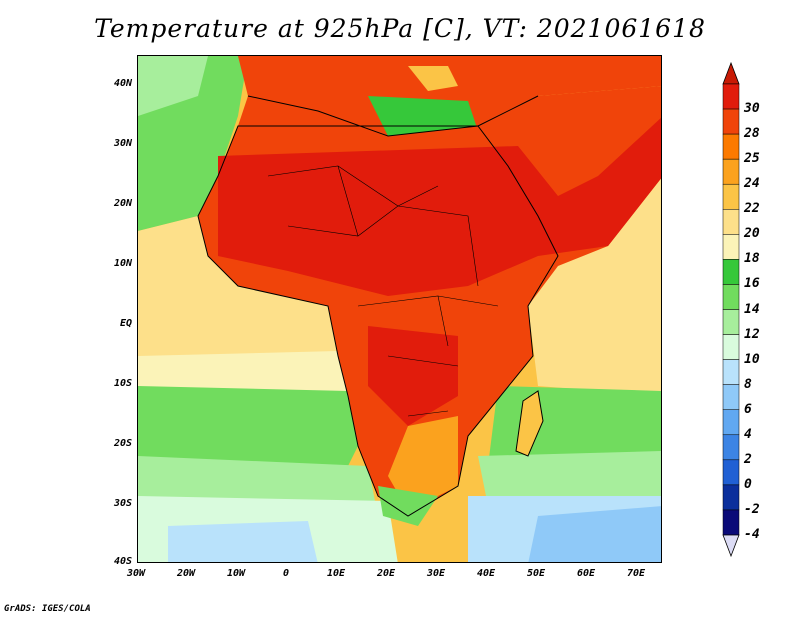  What do you see at coordinates (586, 573) in the screenshot?
I see `lon-label-60e: 60E` at bounding box center [586, 573].